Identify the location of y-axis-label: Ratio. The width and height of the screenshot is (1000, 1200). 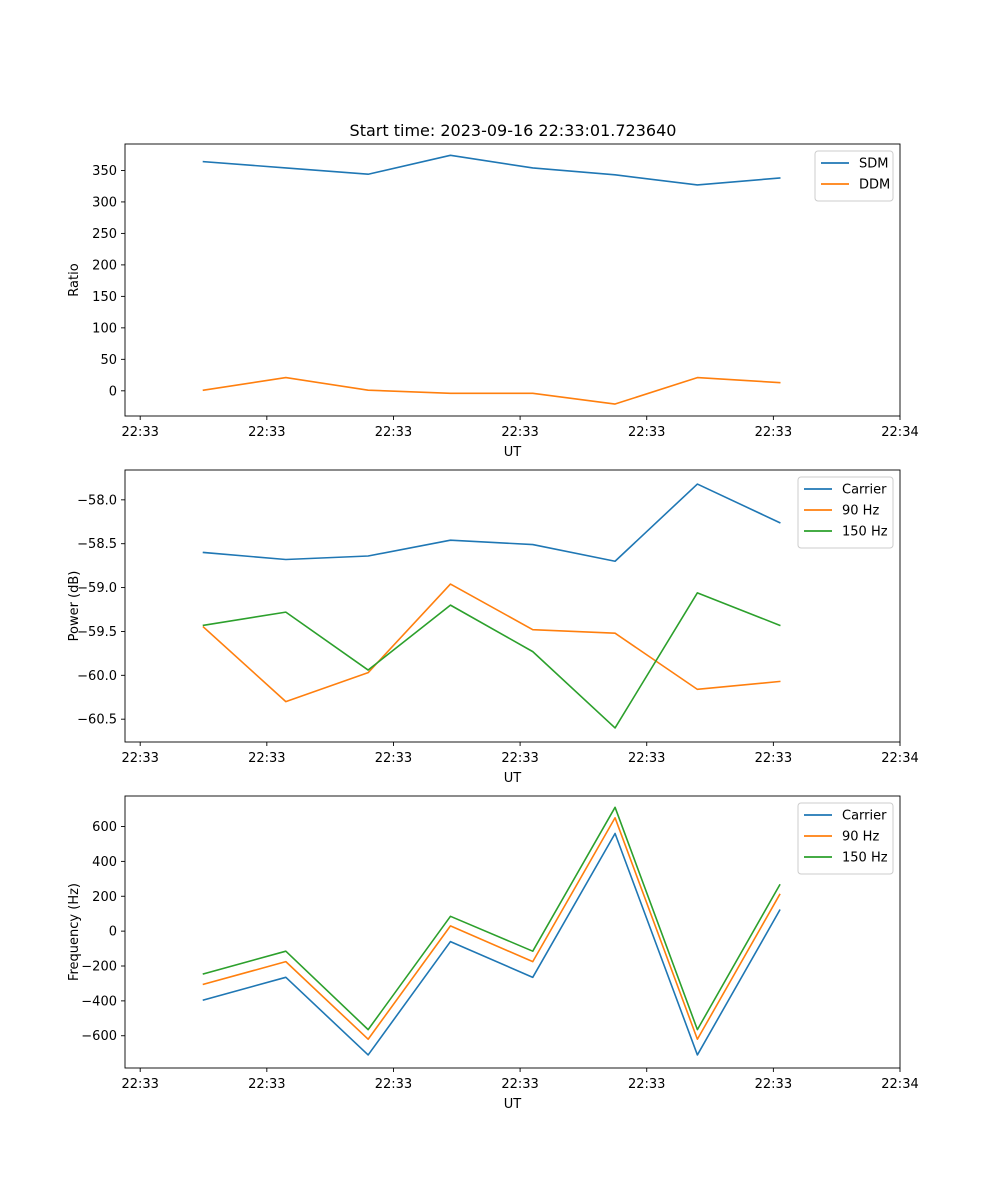
(74, 279).